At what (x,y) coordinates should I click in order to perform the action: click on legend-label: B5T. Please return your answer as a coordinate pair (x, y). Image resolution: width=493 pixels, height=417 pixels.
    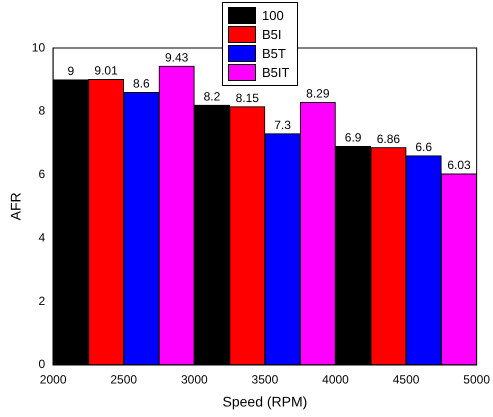
    Looking at the image, I should click on (274, 53).